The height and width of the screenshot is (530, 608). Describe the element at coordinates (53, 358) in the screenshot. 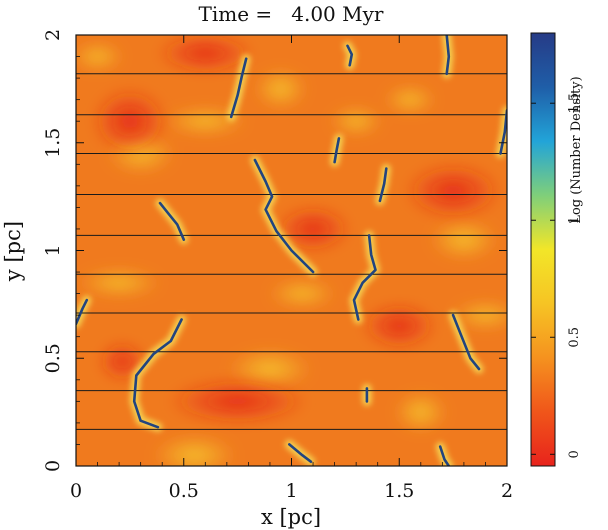

I see `y-tick-label: 0.5` at that location.